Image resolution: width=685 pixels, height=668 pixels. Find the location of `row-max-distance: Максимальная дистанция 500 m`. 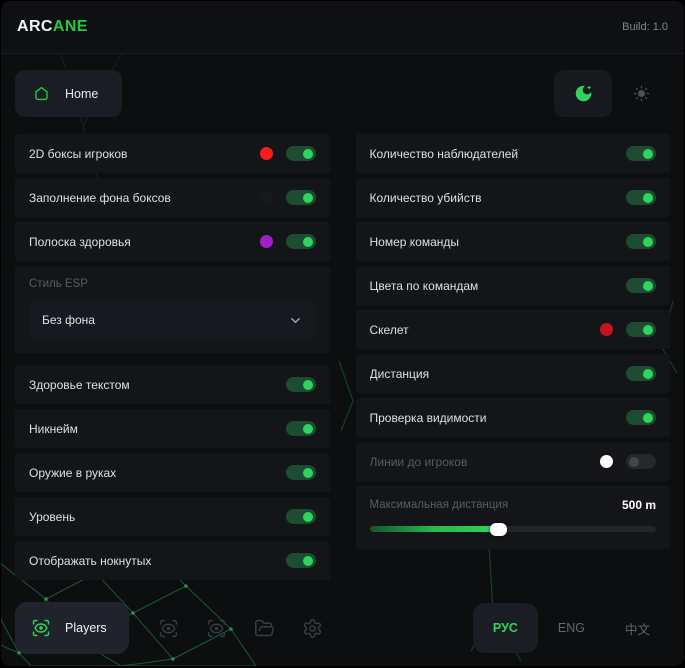

row-max-distance: Максимальная дистанция 500 m is located at coordinates (512, 517).